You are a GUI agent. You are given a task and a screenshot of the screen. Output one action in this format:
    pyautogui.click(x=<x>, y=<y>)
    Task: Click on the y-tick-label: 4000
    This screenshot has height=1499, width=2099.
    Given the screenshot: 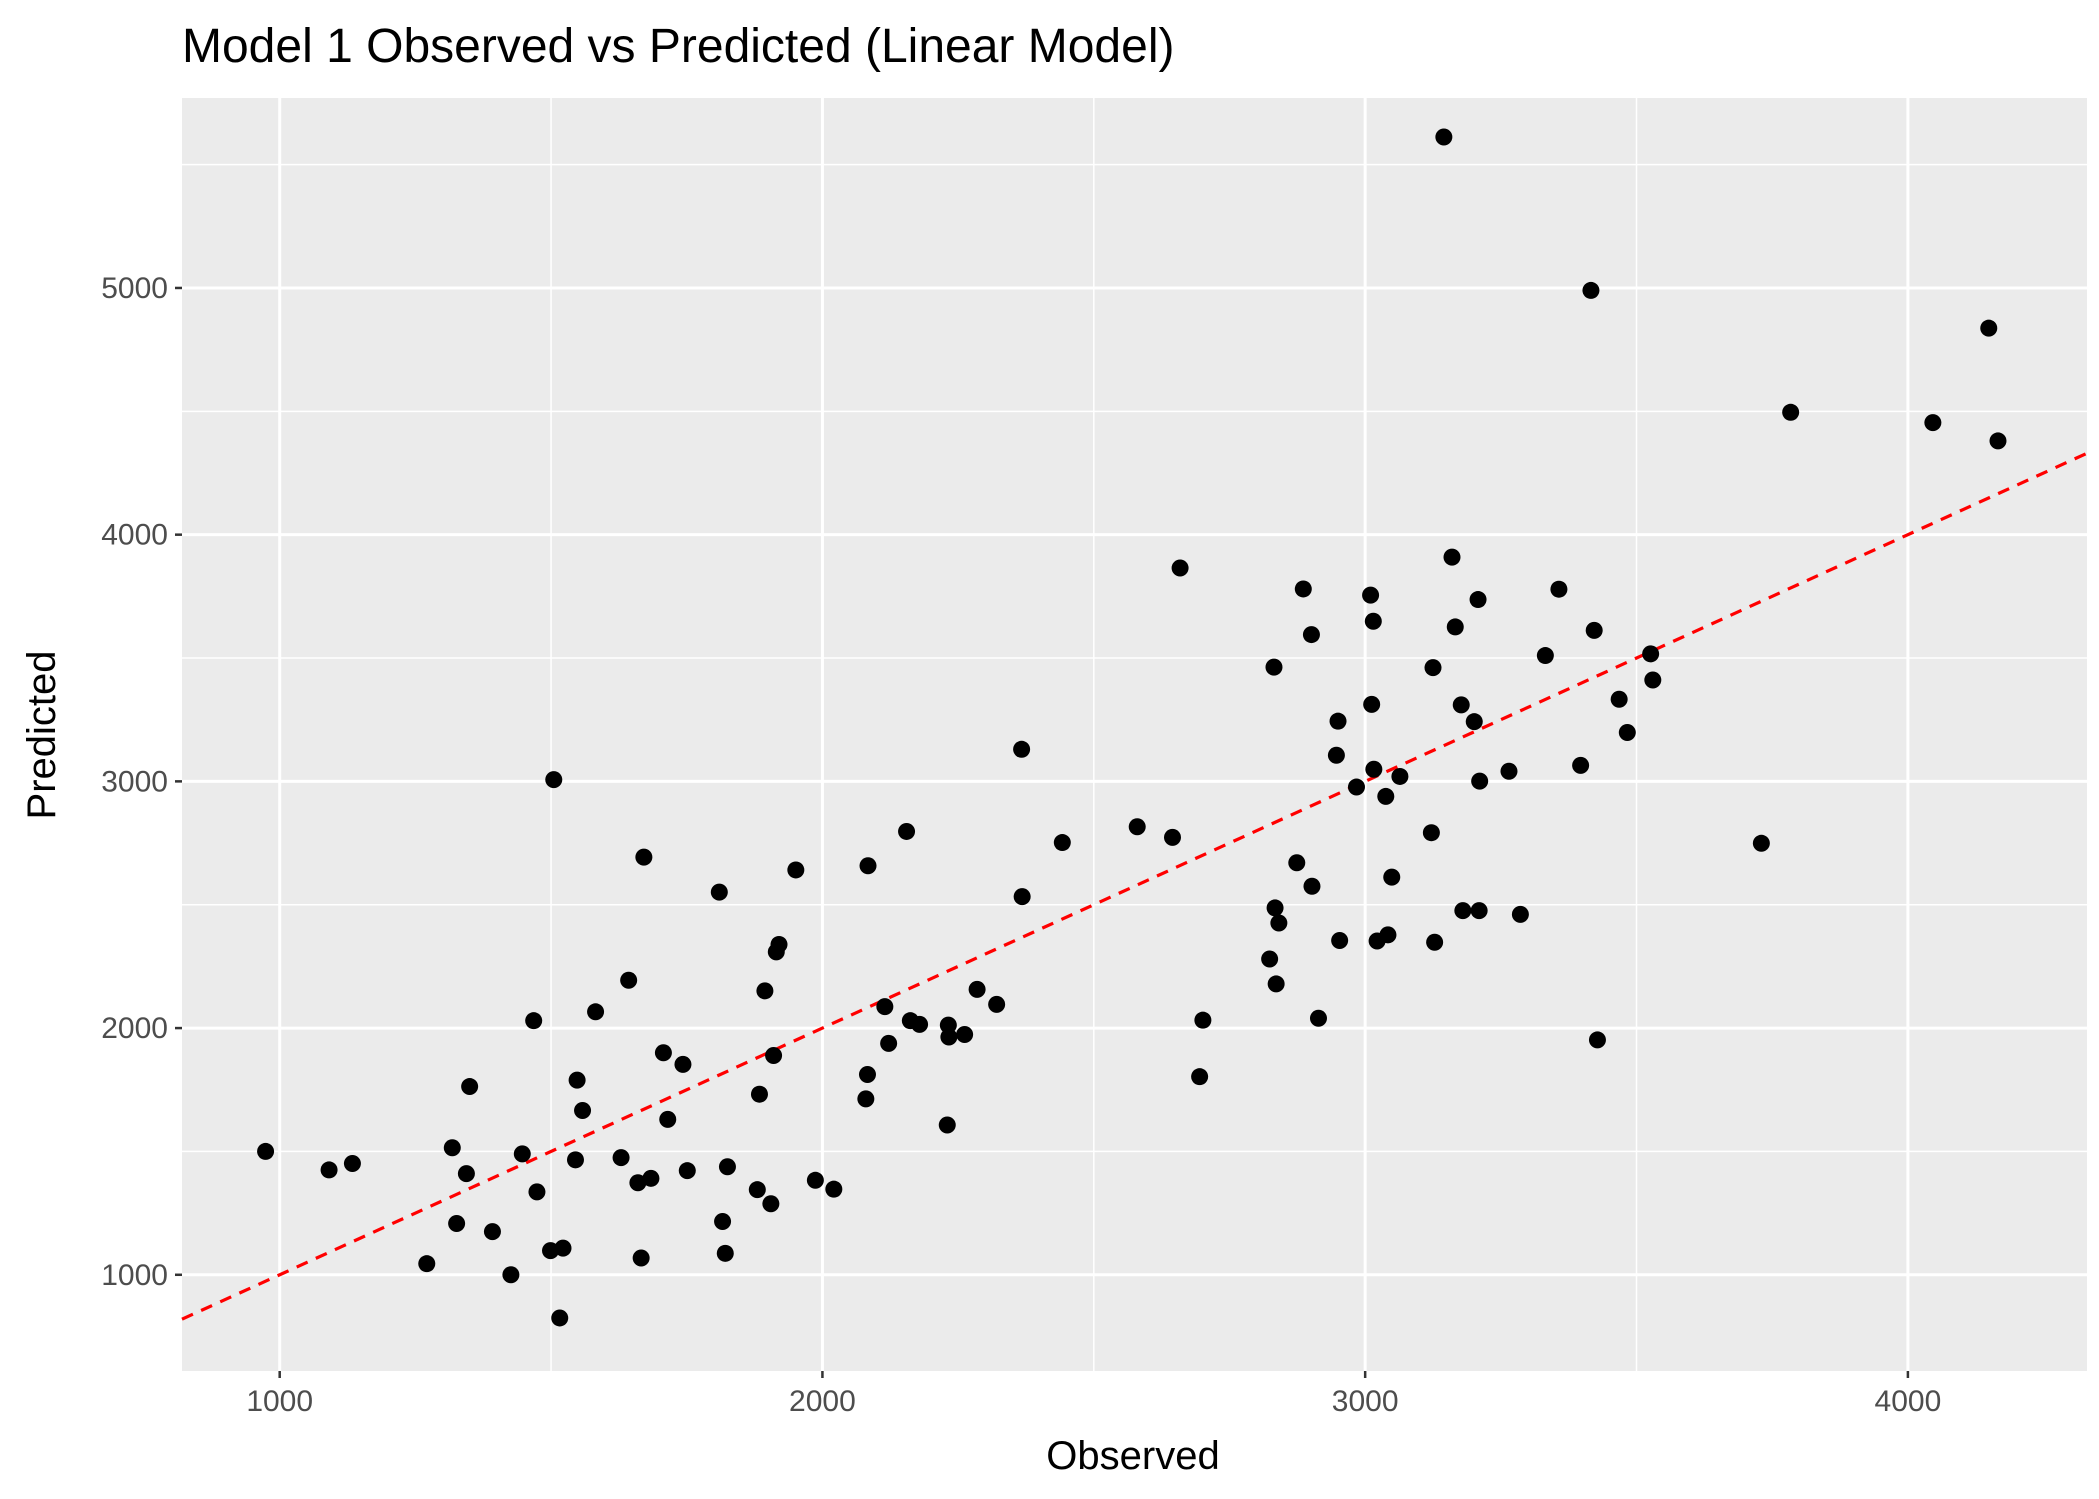 What is the action you would take?
    pyautogui.click(x=134, y=535)
    